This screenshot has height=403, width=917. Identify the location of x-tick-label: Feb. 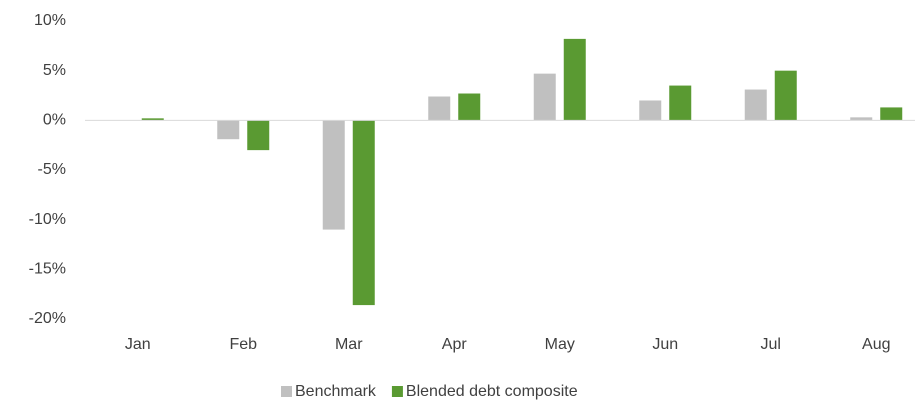
(243, 344).